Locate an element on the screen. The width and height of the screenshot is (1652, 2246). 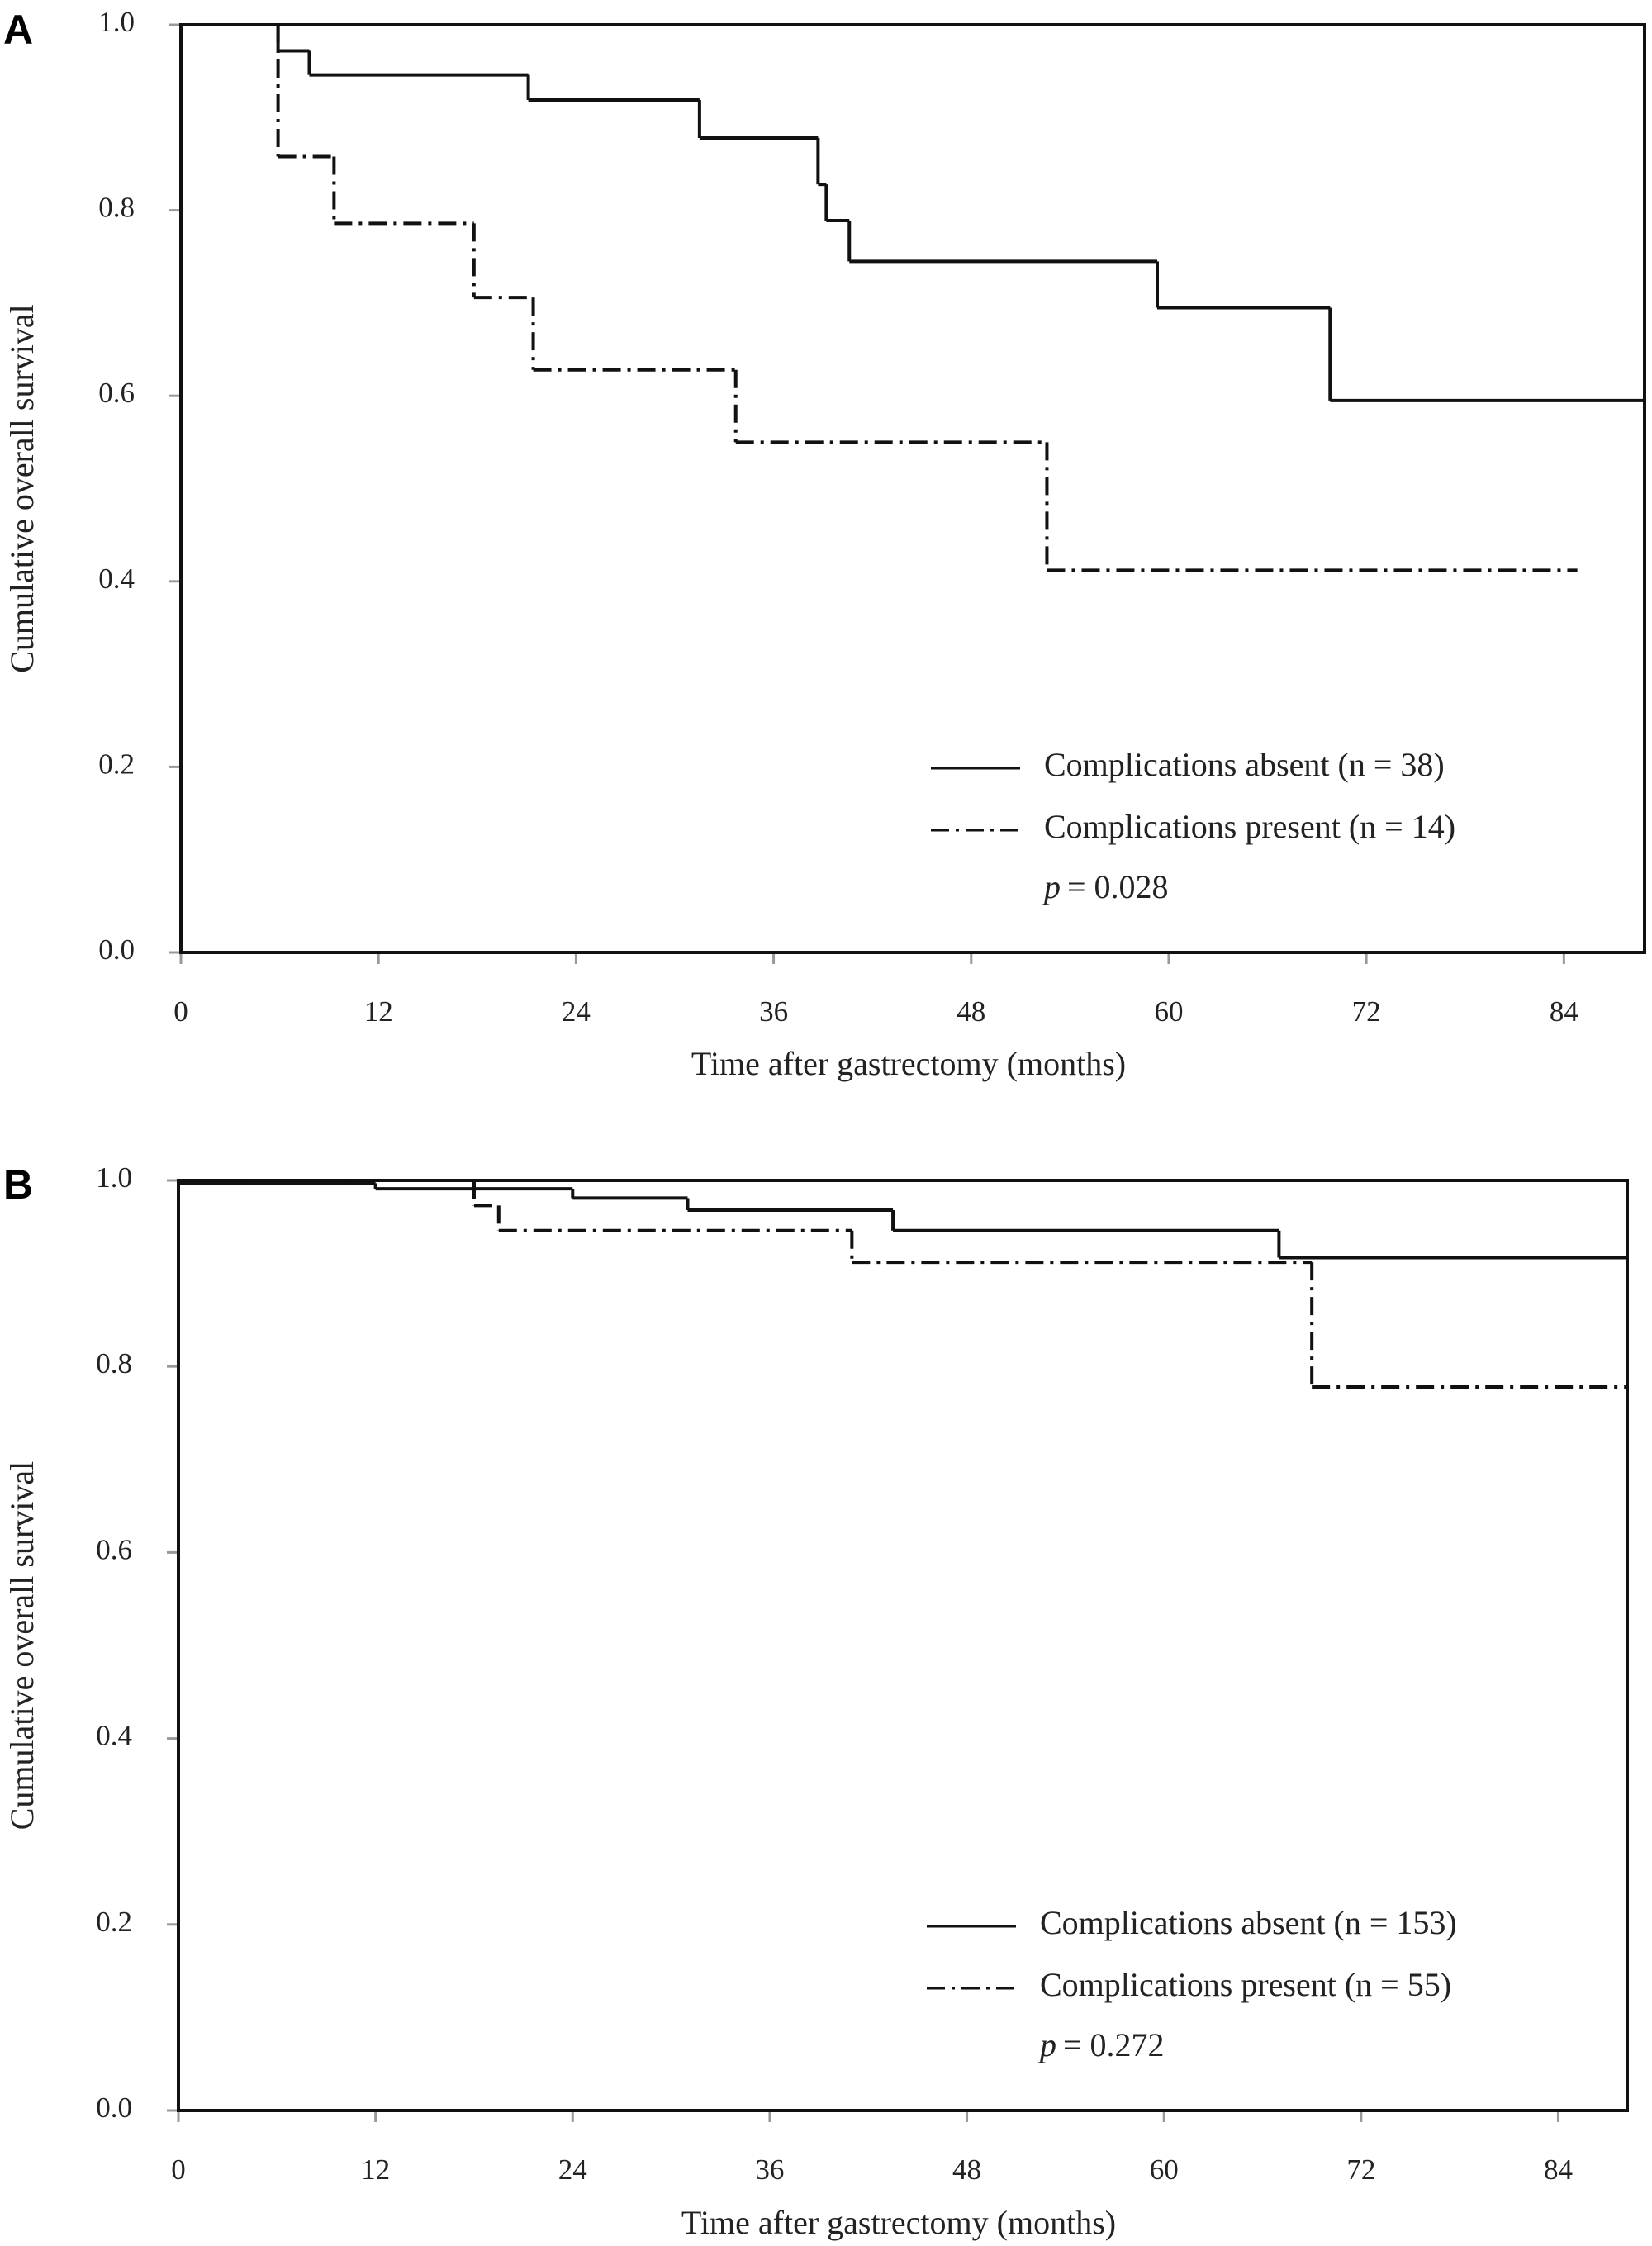
legend-label: Complications absent (n = 153) is located at coordinates (1248, 1922).